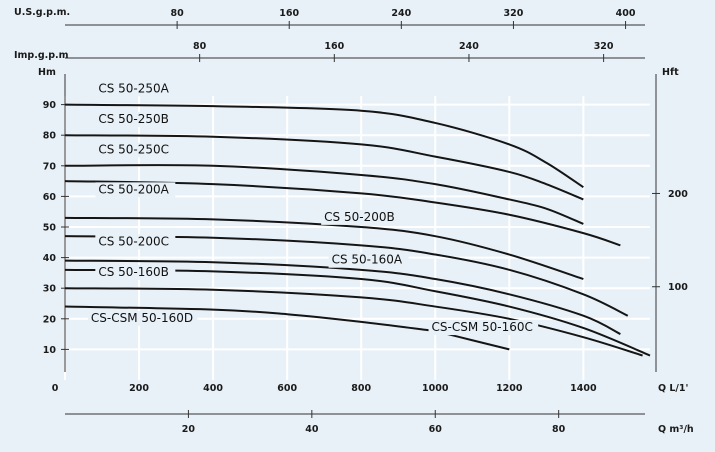 The width and height of the screenshot is (715, 452). Describe the element at coordinates (361, 388) in the screenshot. I see `x-tick-label: 800` at that location.